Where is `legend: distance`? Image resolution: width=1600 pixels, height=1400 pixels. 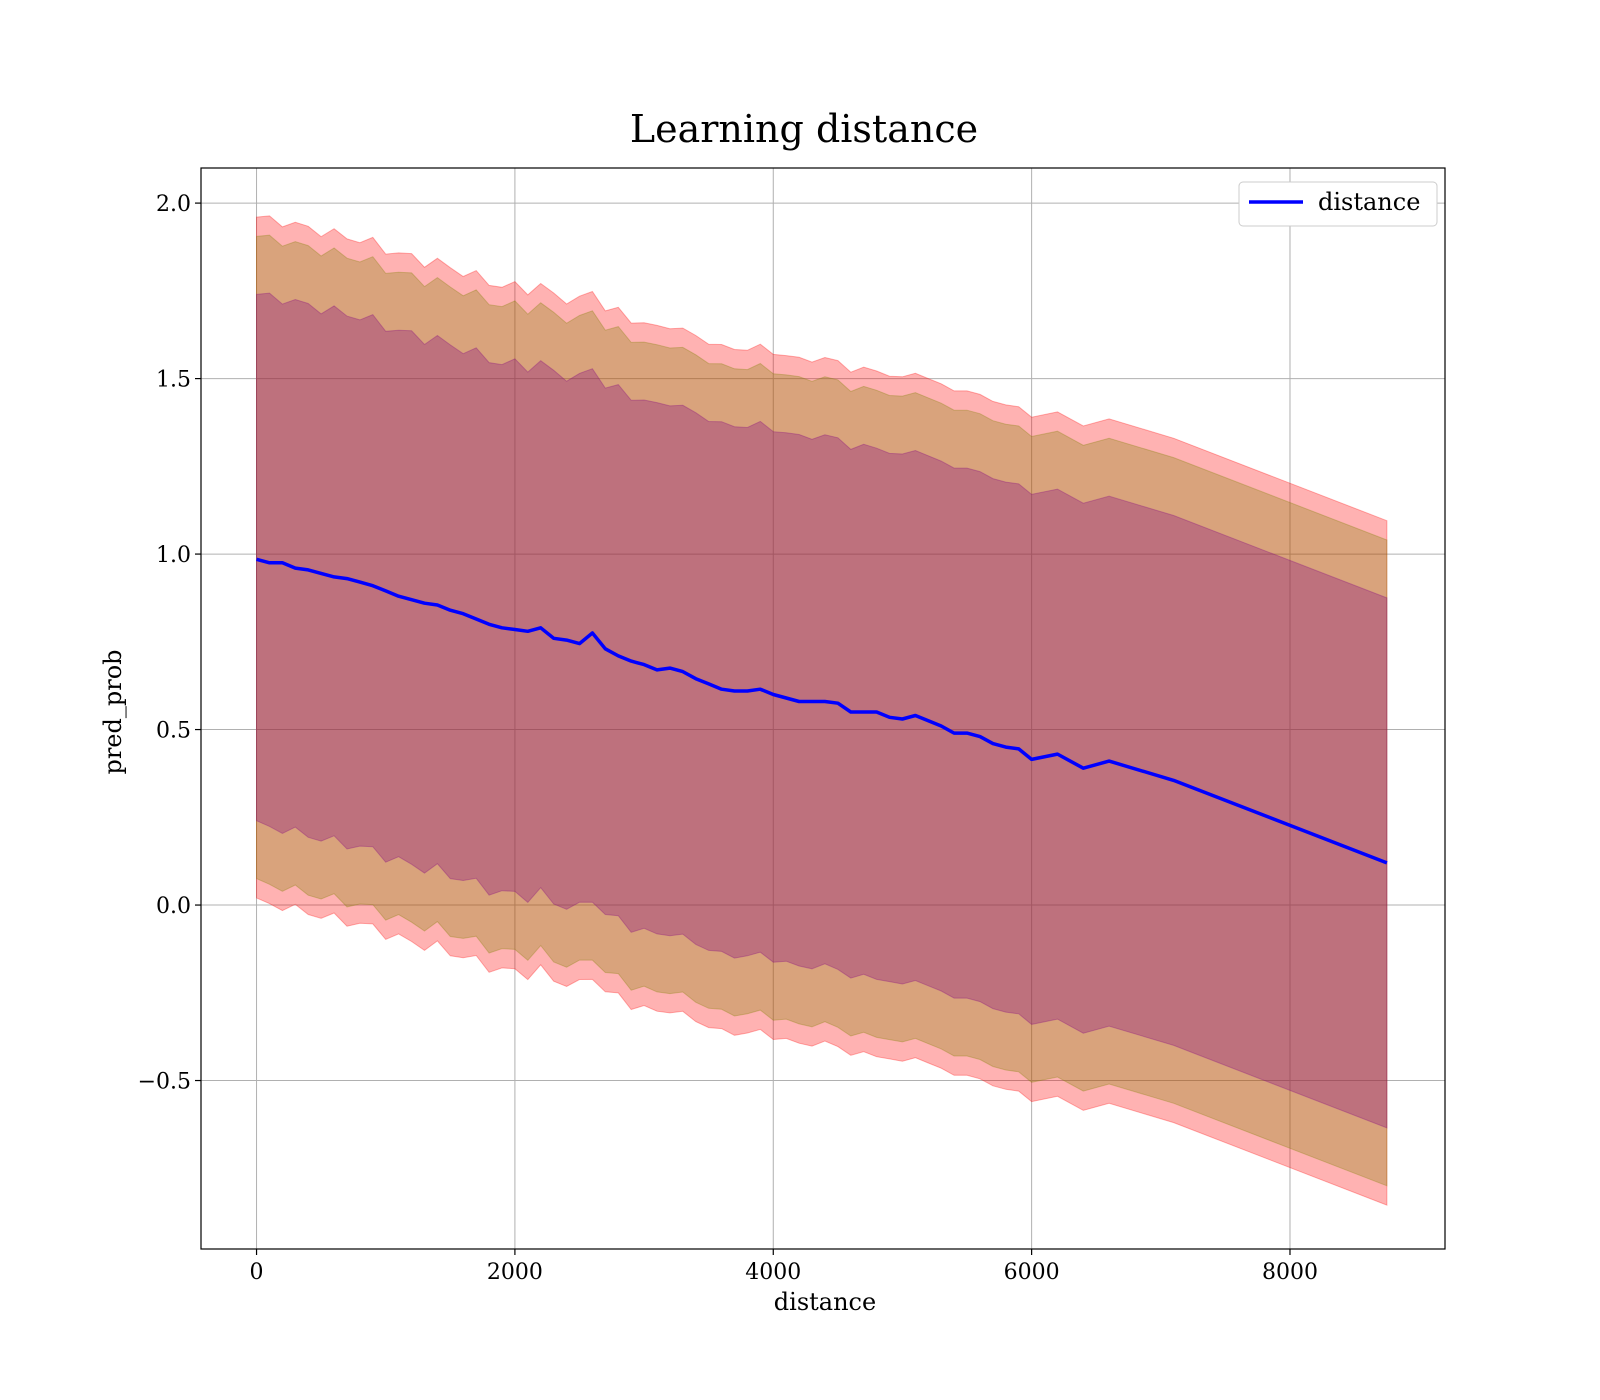 legend: distance is located at coordinates (1338, 204).